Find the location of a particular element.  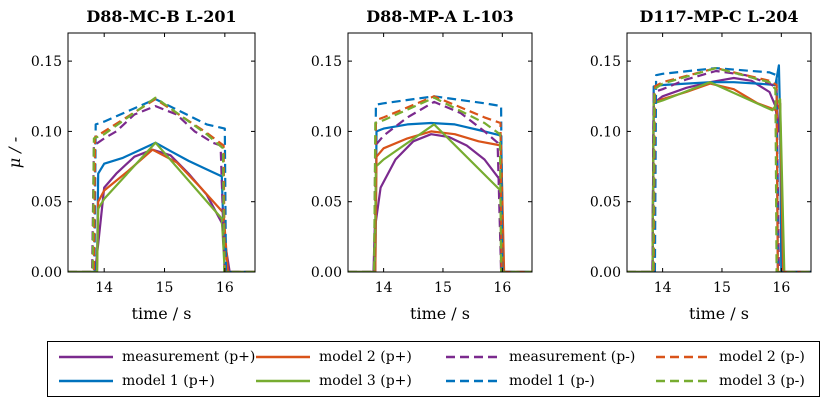

legend-label: measurement (p+) is located at coordinates (189, 357).